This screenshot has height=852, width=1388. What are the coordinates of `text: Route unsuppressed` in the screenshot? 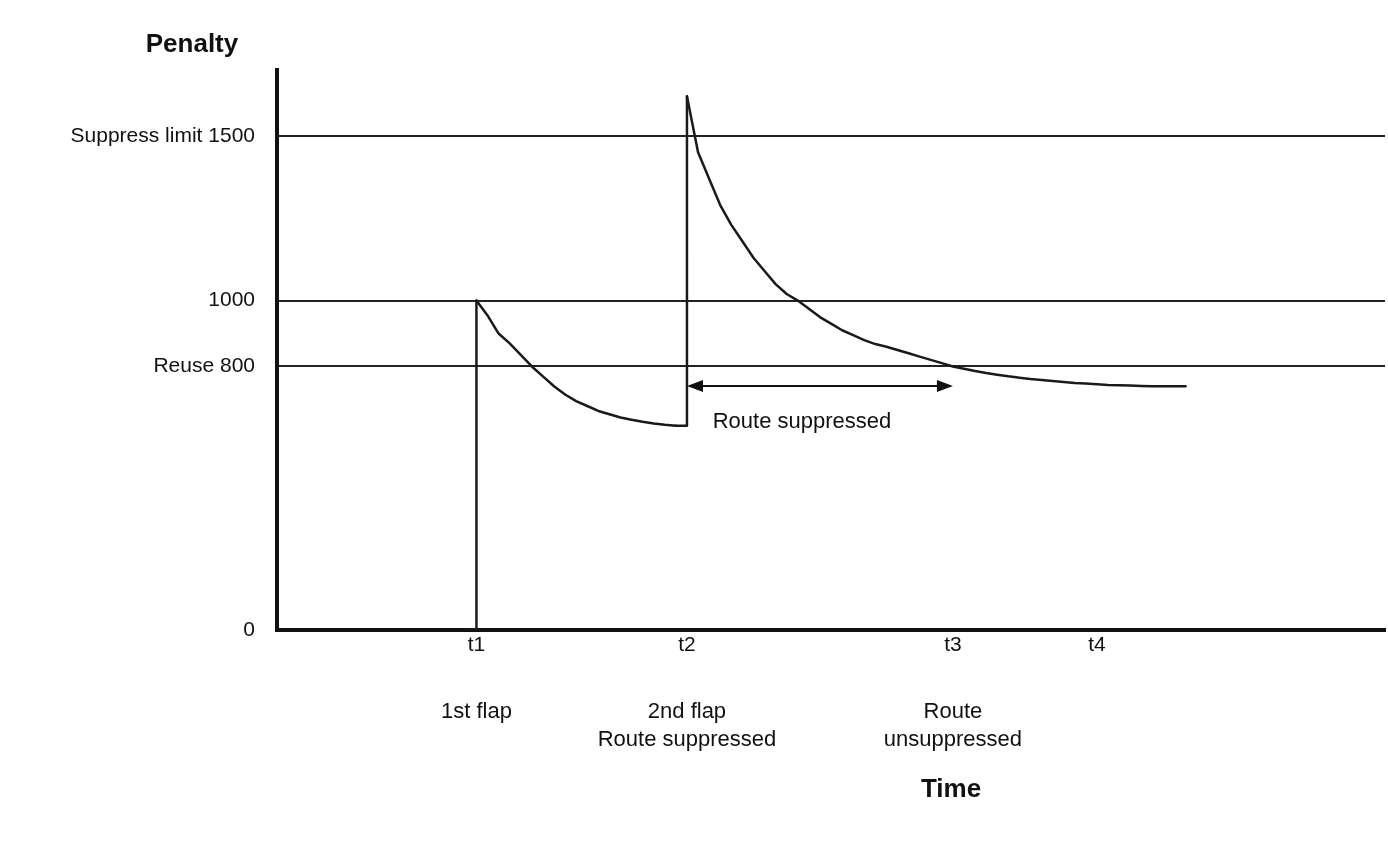 It's located at (952, 725).